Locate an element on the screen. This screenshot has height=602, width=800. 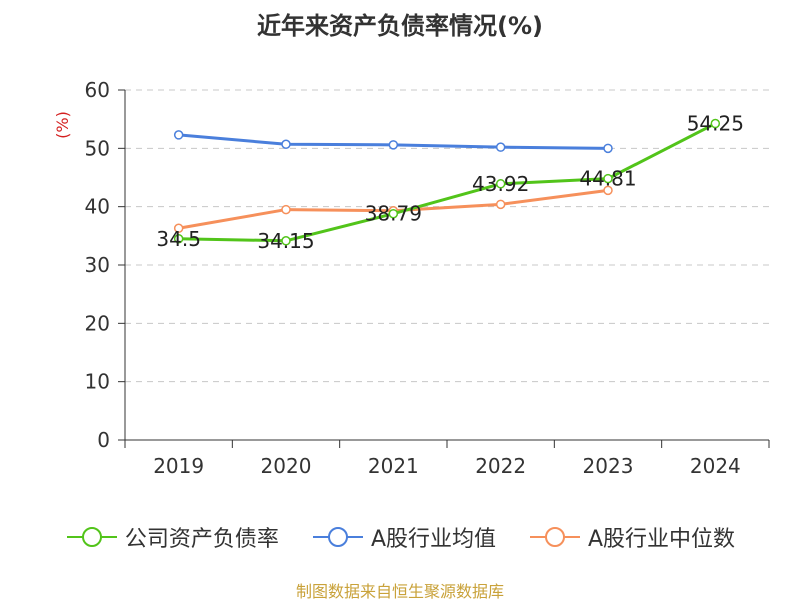
data-label: 43.92 is located at coordinates (500, 184).